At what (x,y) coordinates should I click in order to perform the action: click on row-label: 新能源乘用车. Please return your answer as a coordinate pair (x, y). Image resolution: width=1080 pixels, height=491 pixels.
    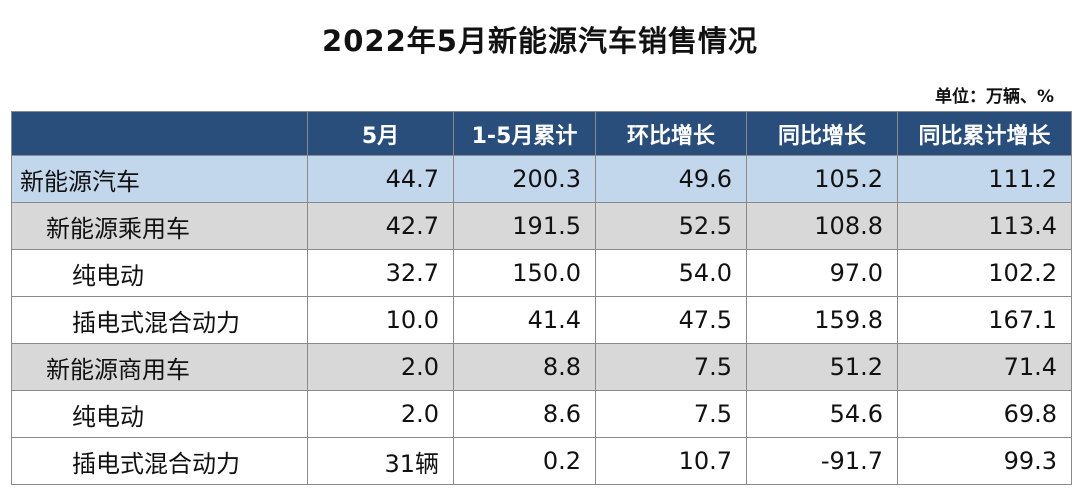
    Looking at the image, I should click on (159, 226).